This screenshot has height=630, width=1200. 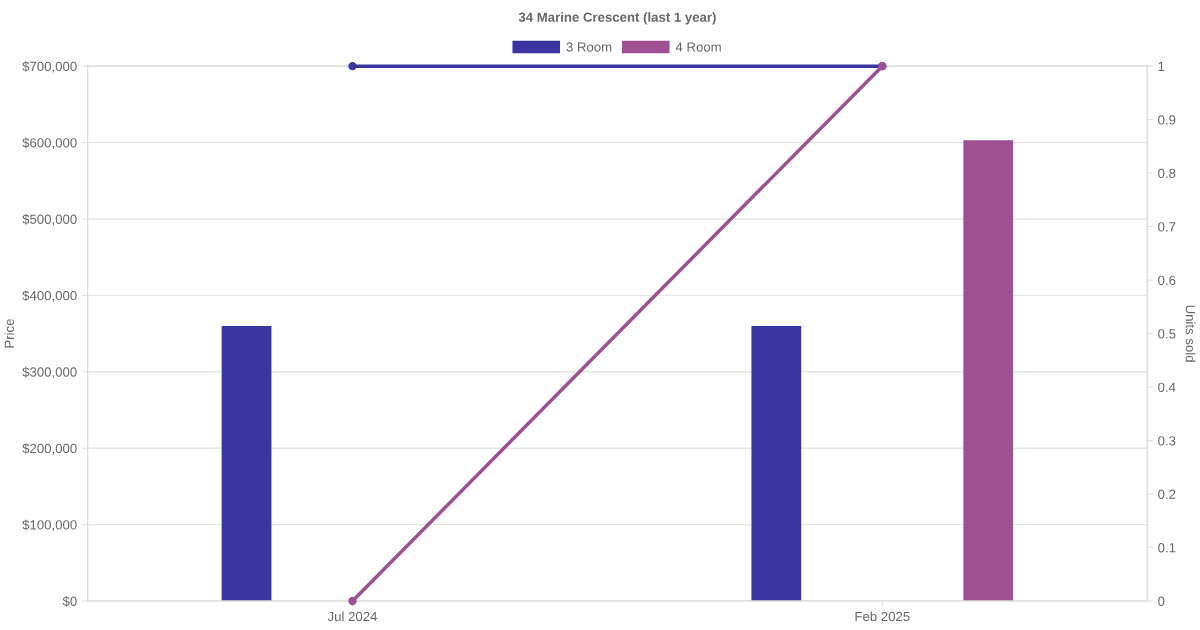 I want to click on y2-tick-label: 0.8, so click(x=1167, y=173).